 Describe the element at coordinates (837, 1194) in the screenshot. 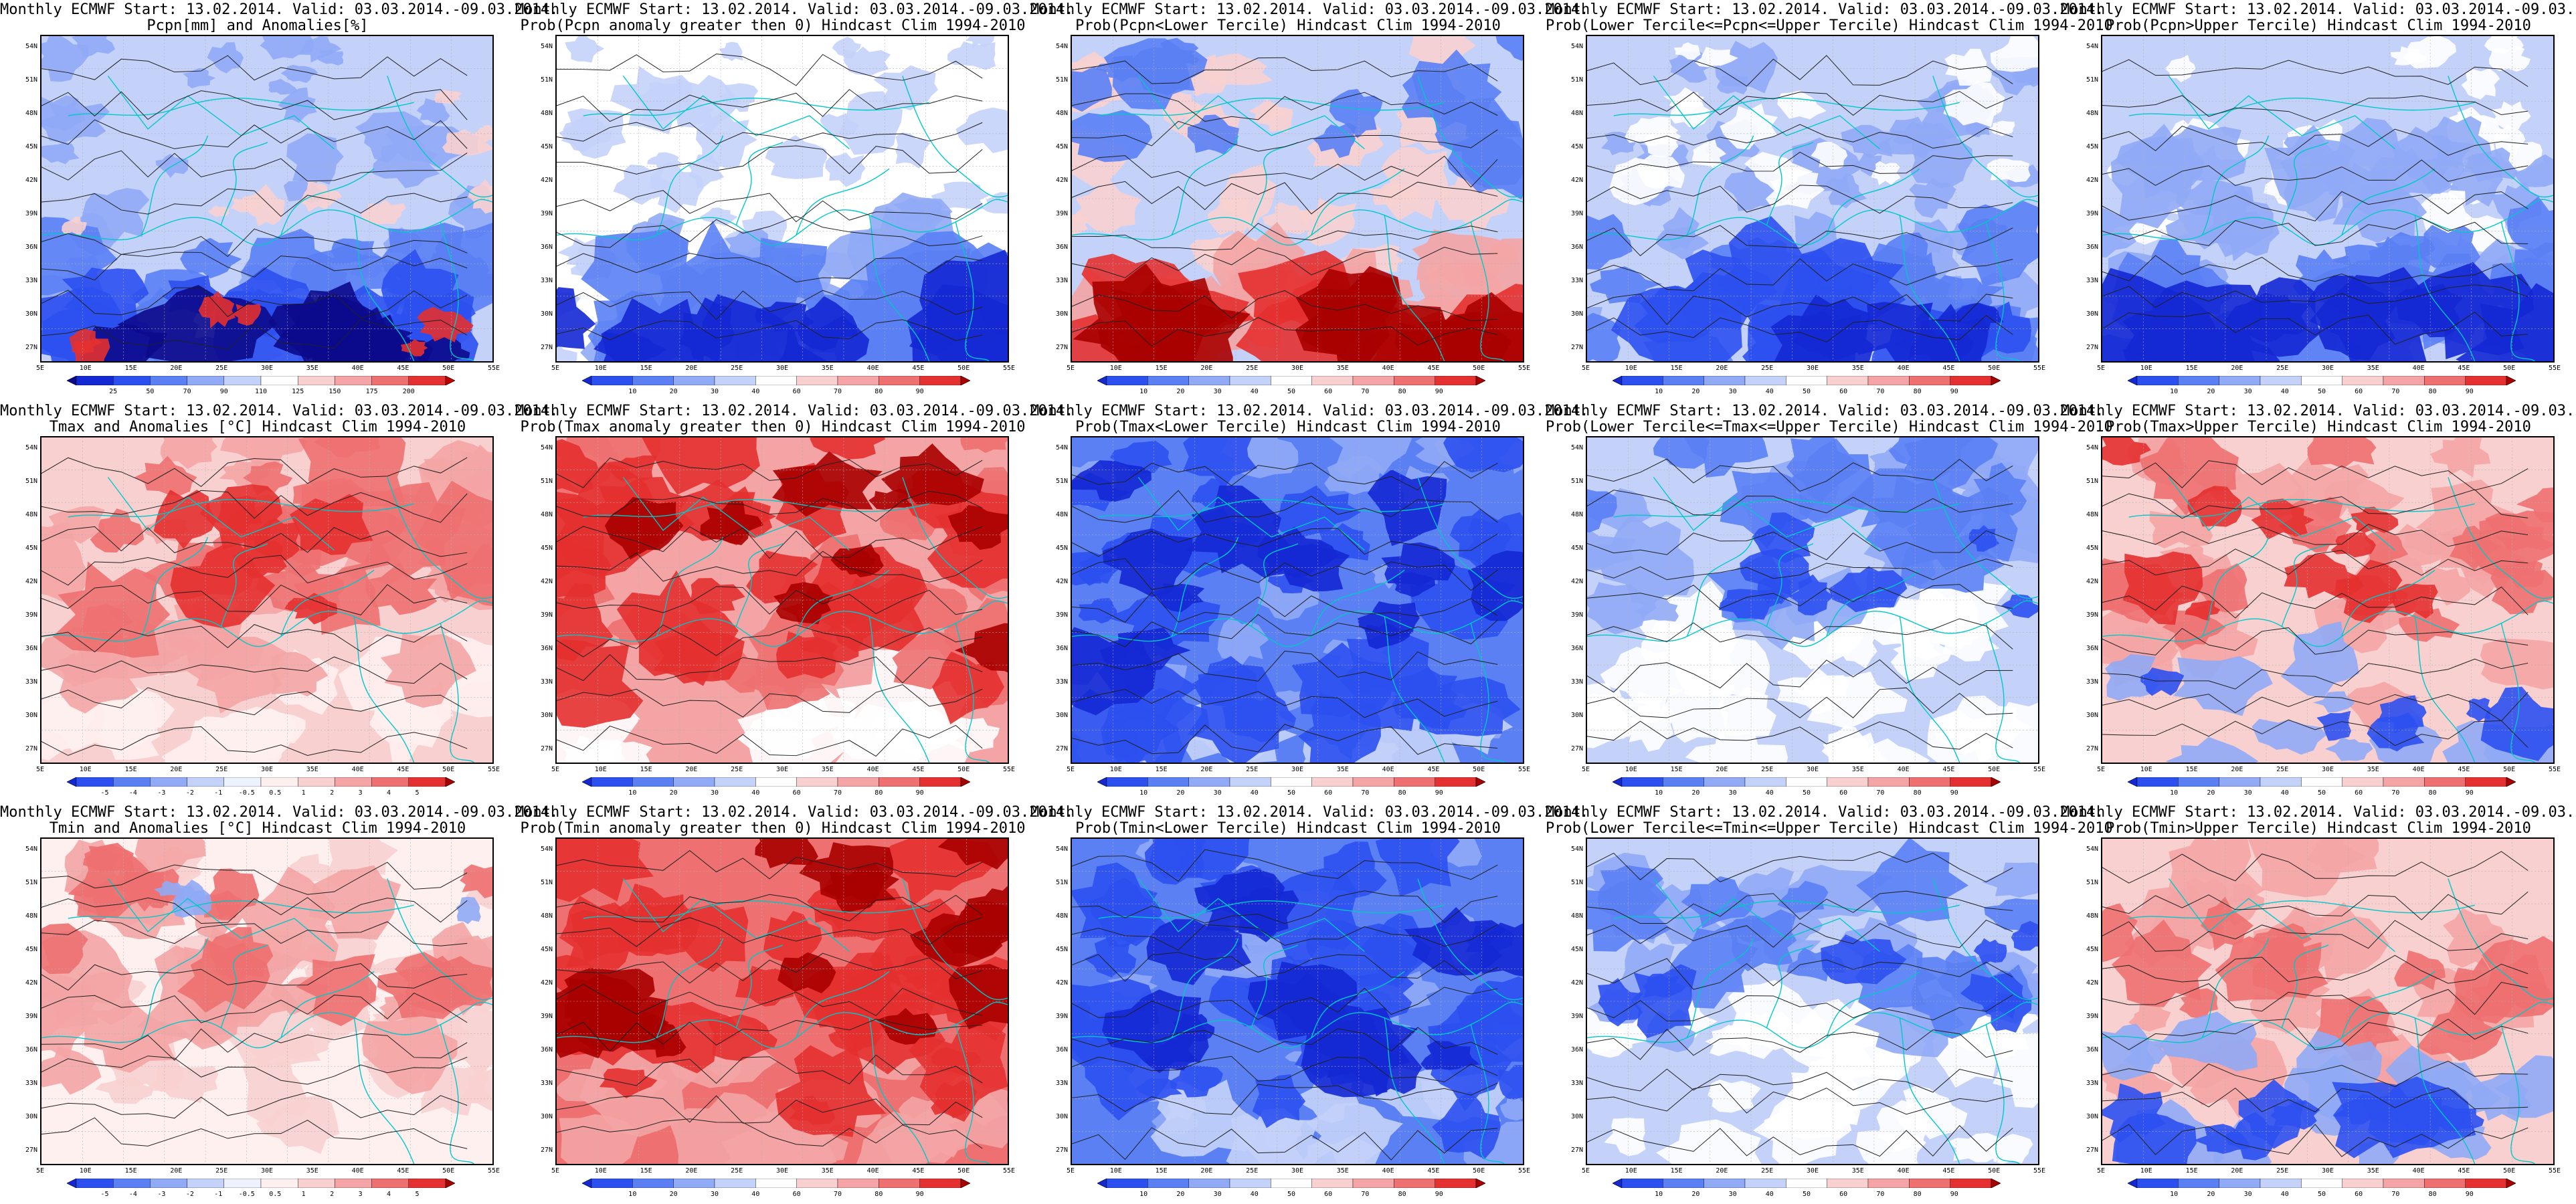

I see `colorbar-tick-label: 70` at that location.